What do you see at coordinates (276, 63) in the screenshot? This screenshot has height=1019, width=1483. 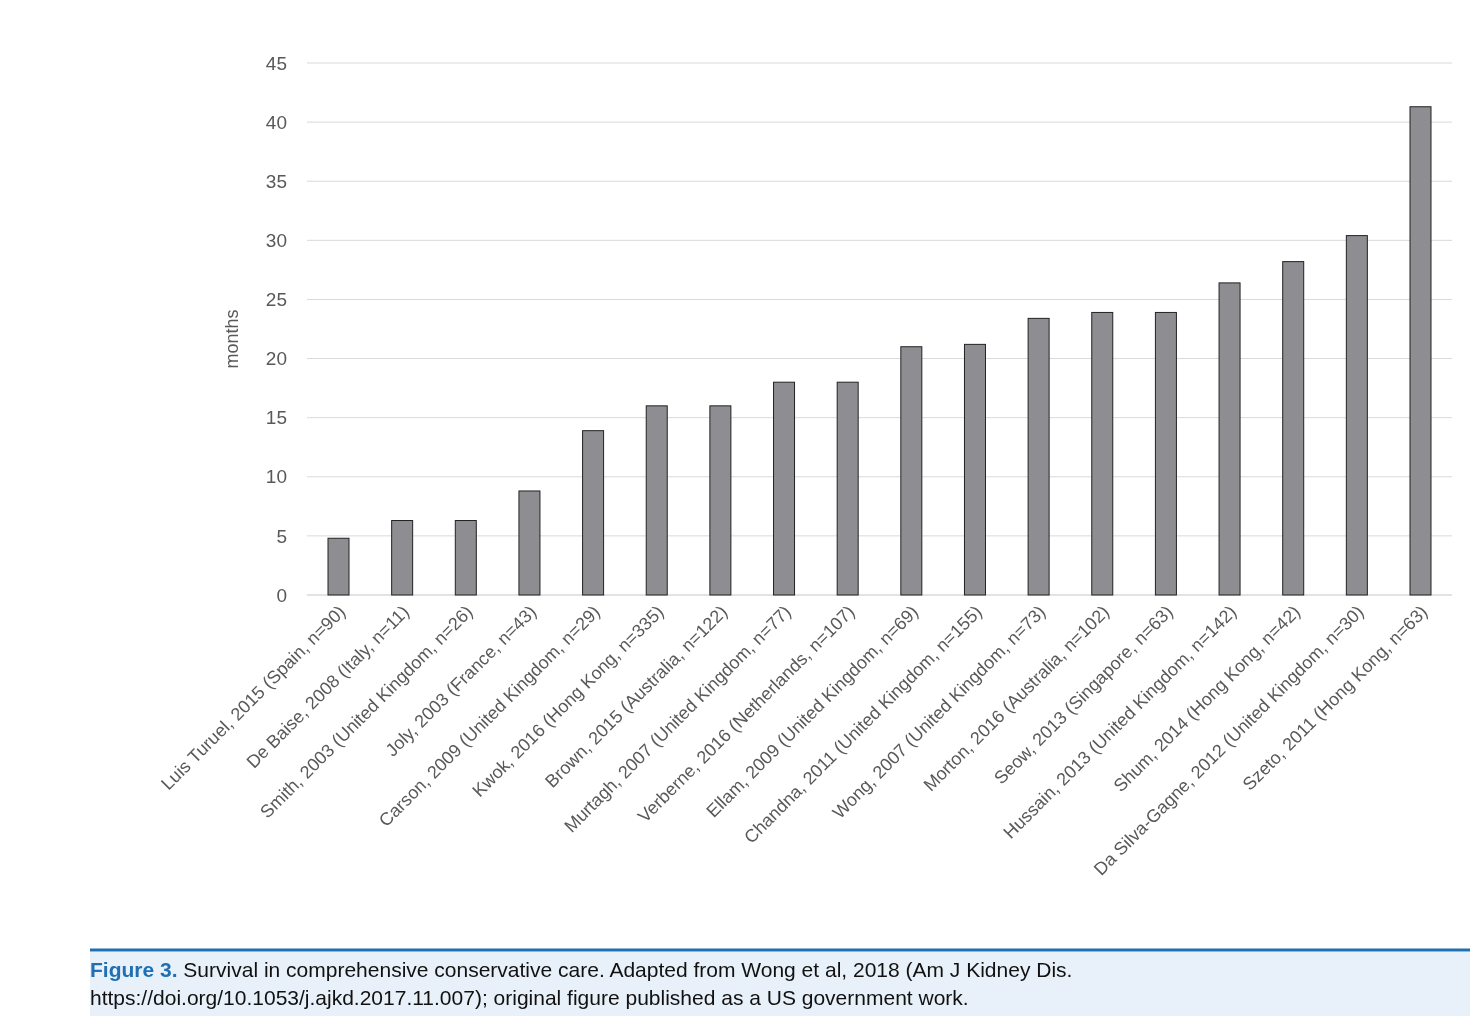 I see `y-tick-label: 45` at bounding box center [276, 63].